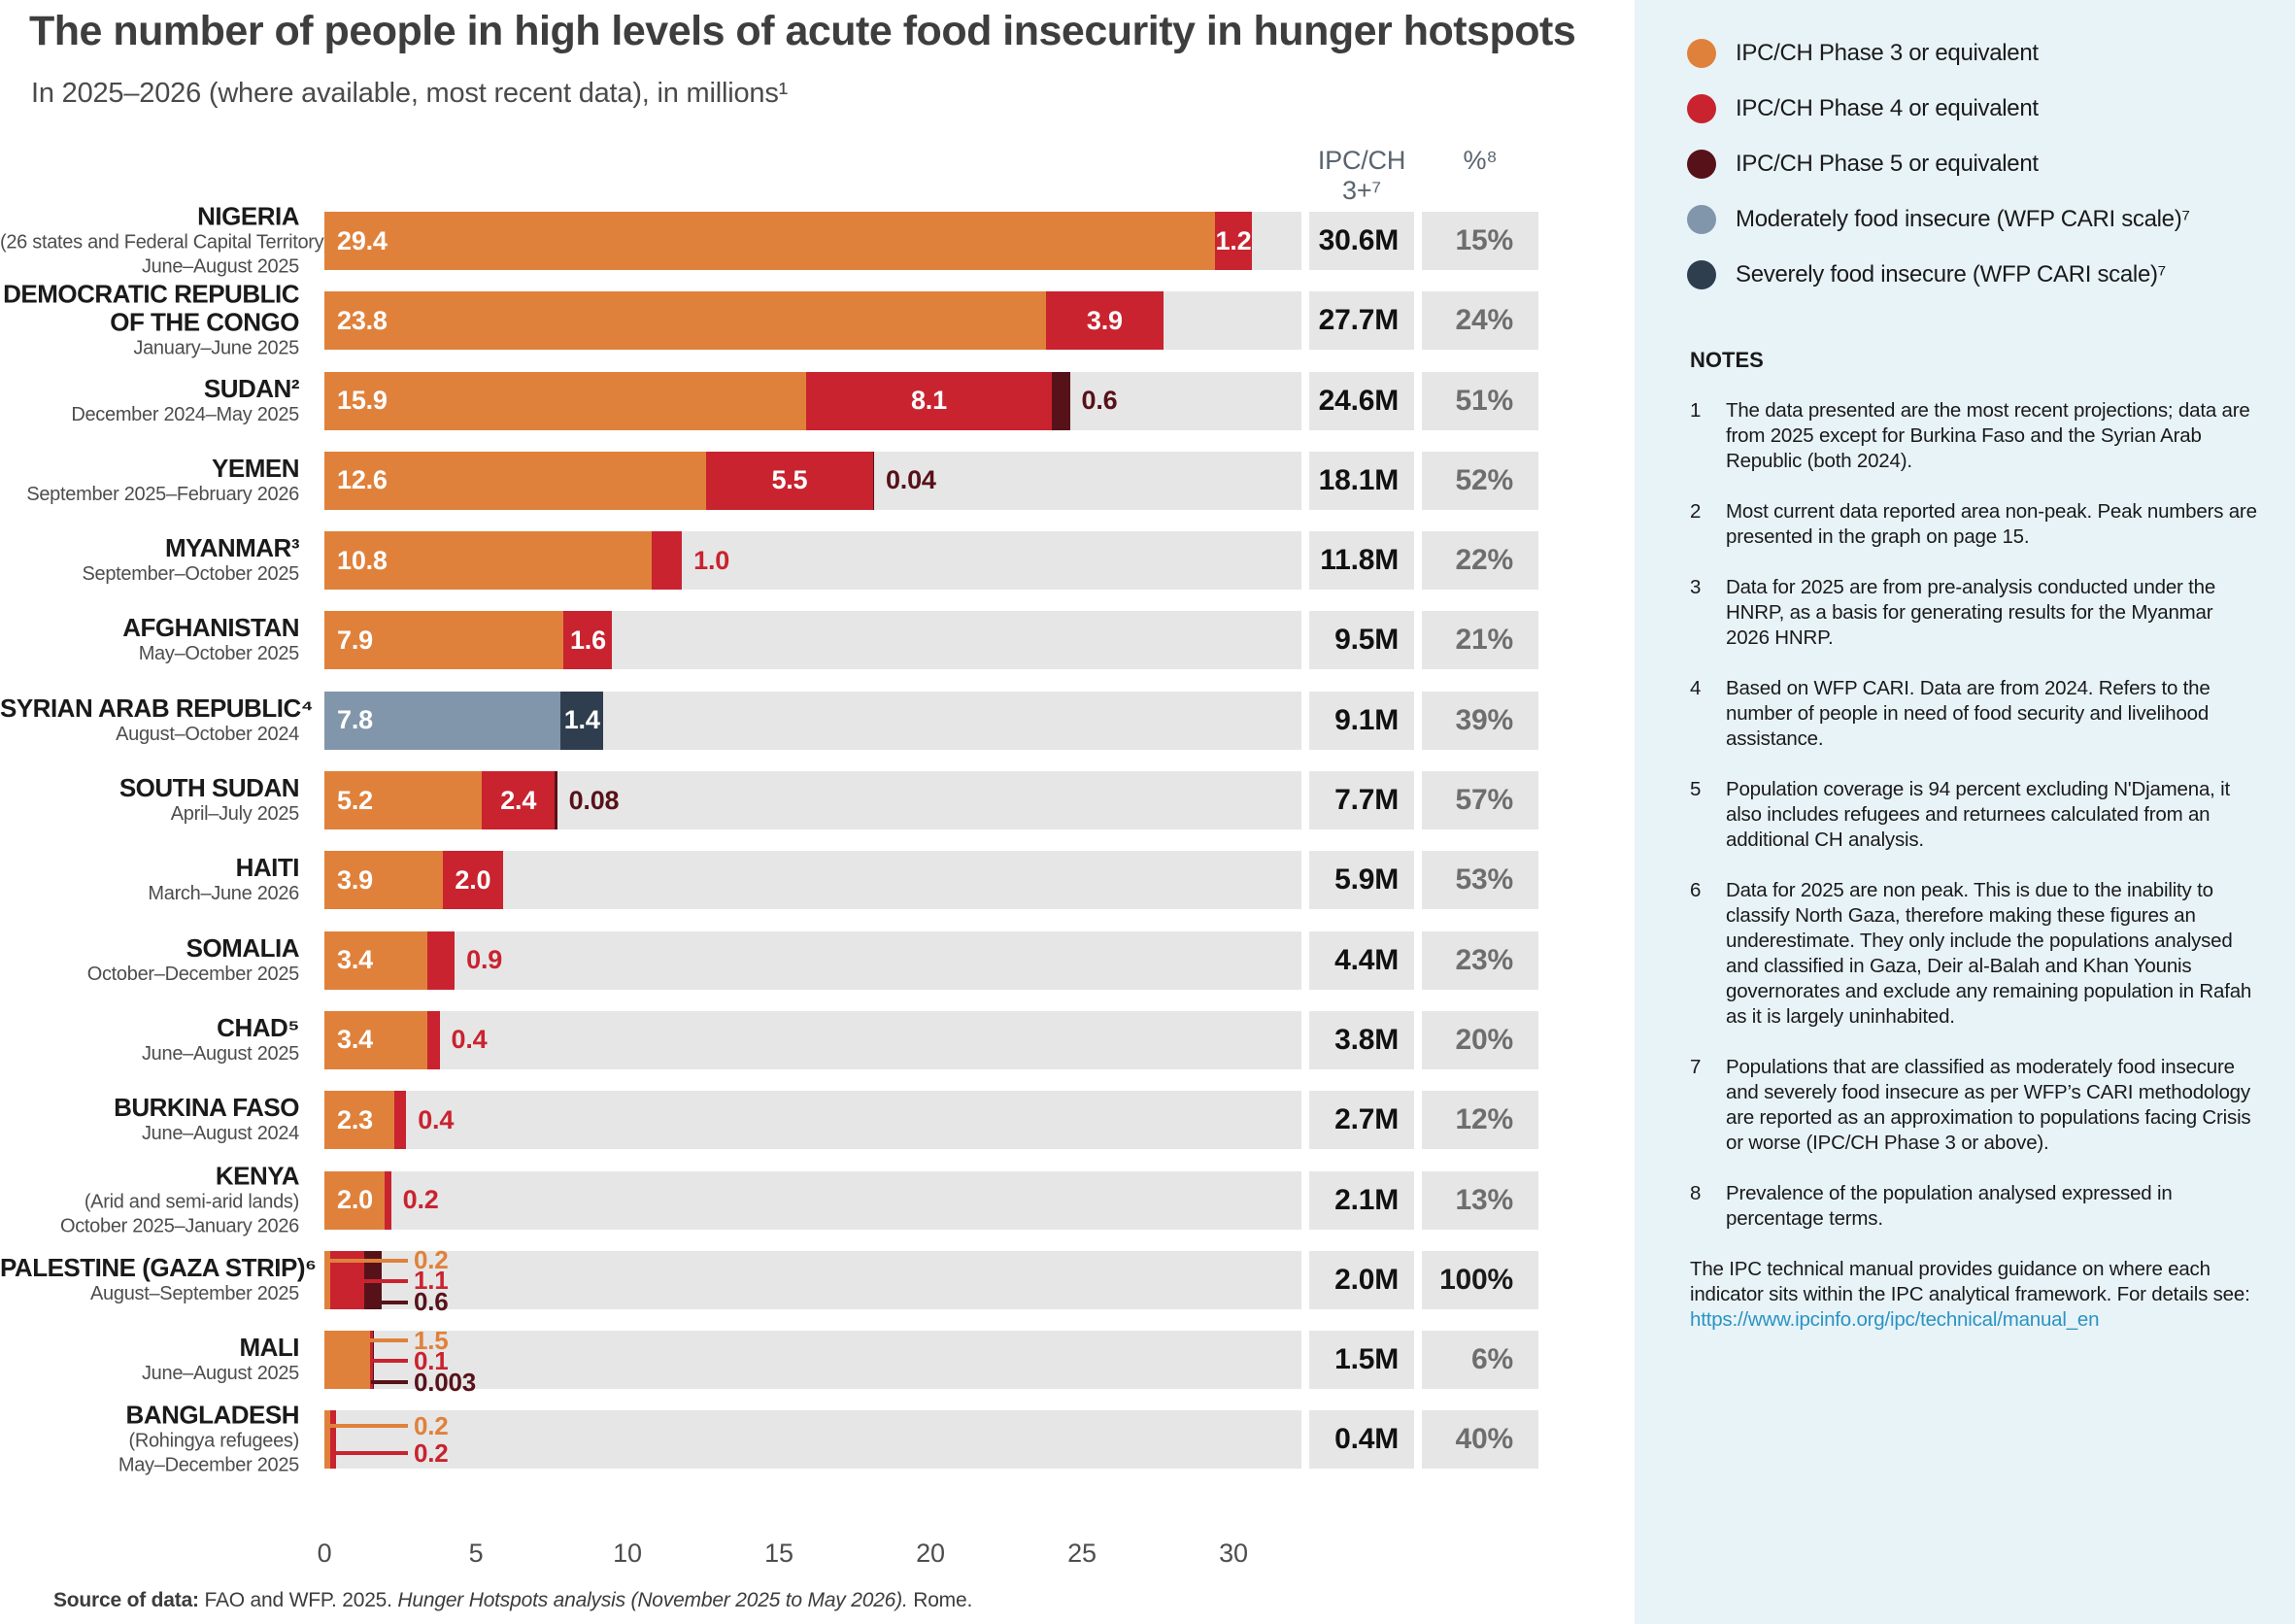 The image size is (2295, 1624). Describe the element at coordinates (1361, 1200) in the screenshot. I see `total-value: 2.1M` at that location.